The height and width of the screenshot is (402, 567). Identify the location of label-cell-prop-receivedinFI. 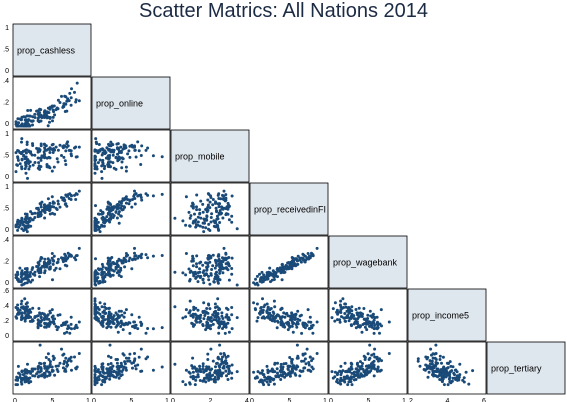
(289, 209).